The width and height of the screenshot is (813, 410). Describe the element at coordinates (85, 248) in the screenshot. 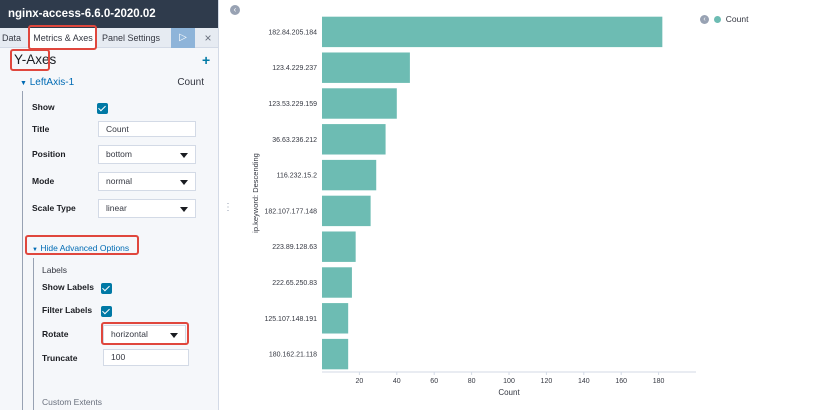

I see `advanced-toggle-label: Hide Advanced Options` at that location.